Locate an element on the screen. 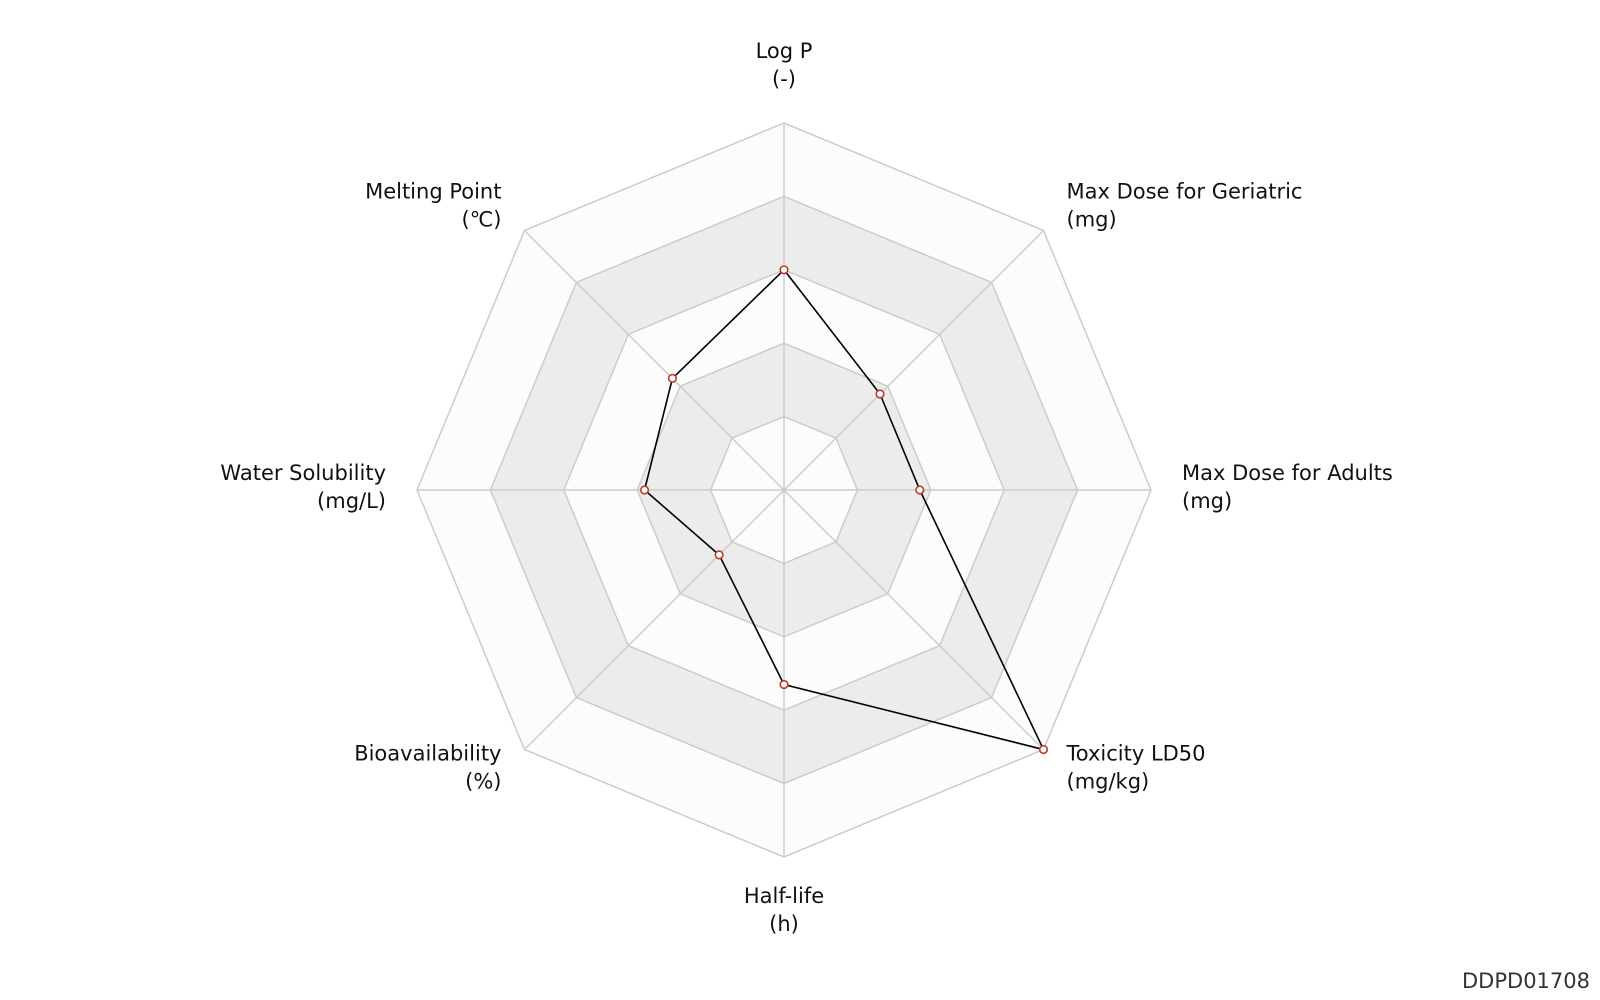 The height and width of the screenshot is (1000, 1600). axis-unit: (-) is located at coordinates (784, 79).